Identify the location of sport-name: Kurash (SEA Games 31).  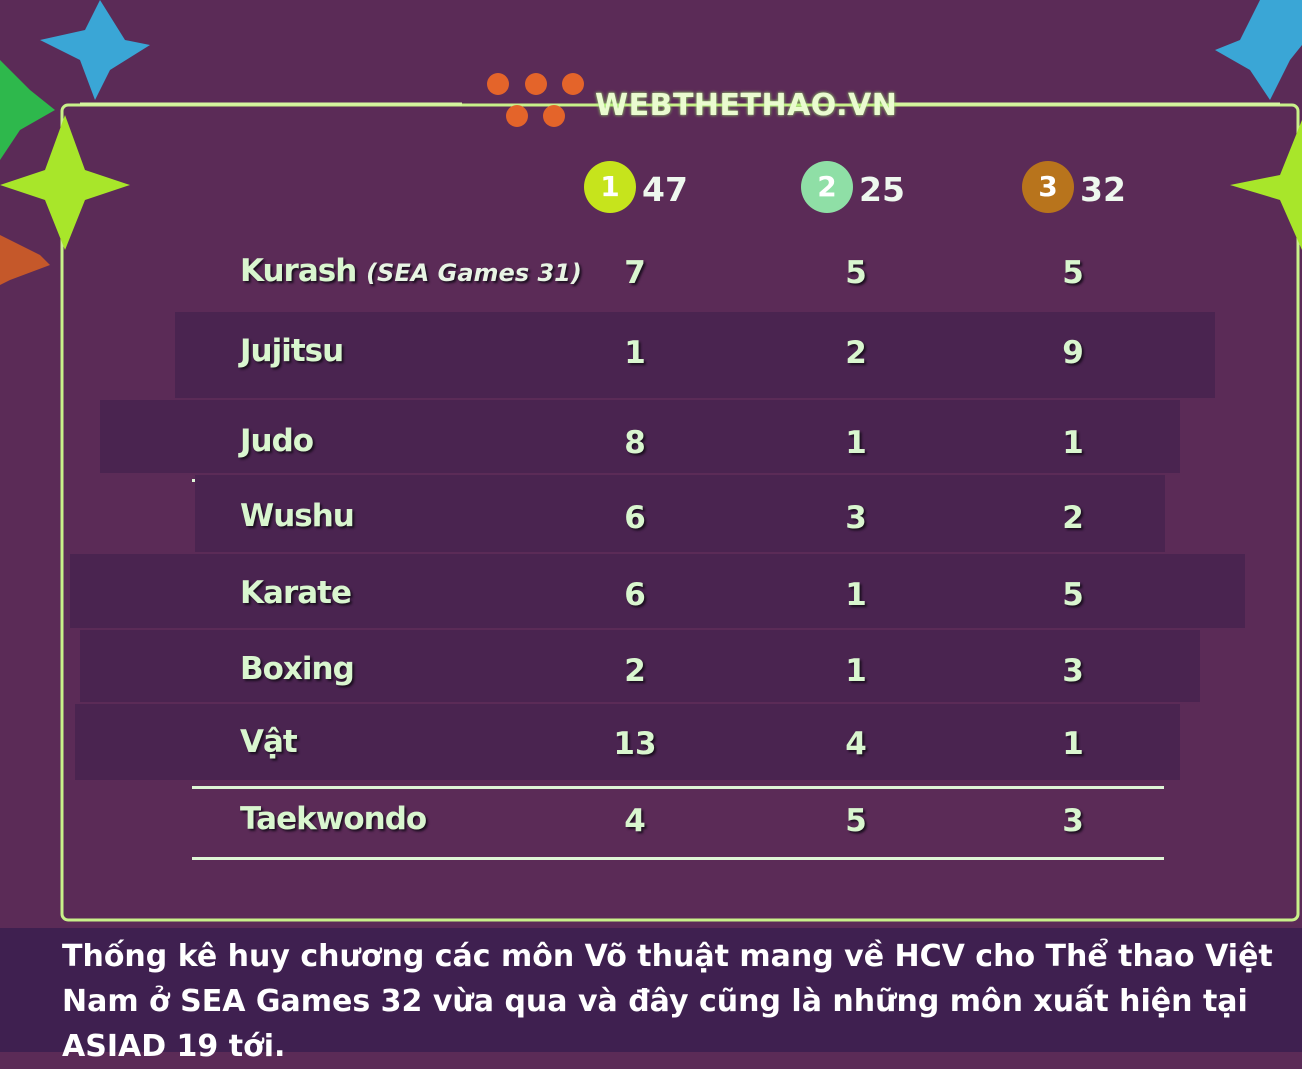
(411, 271).